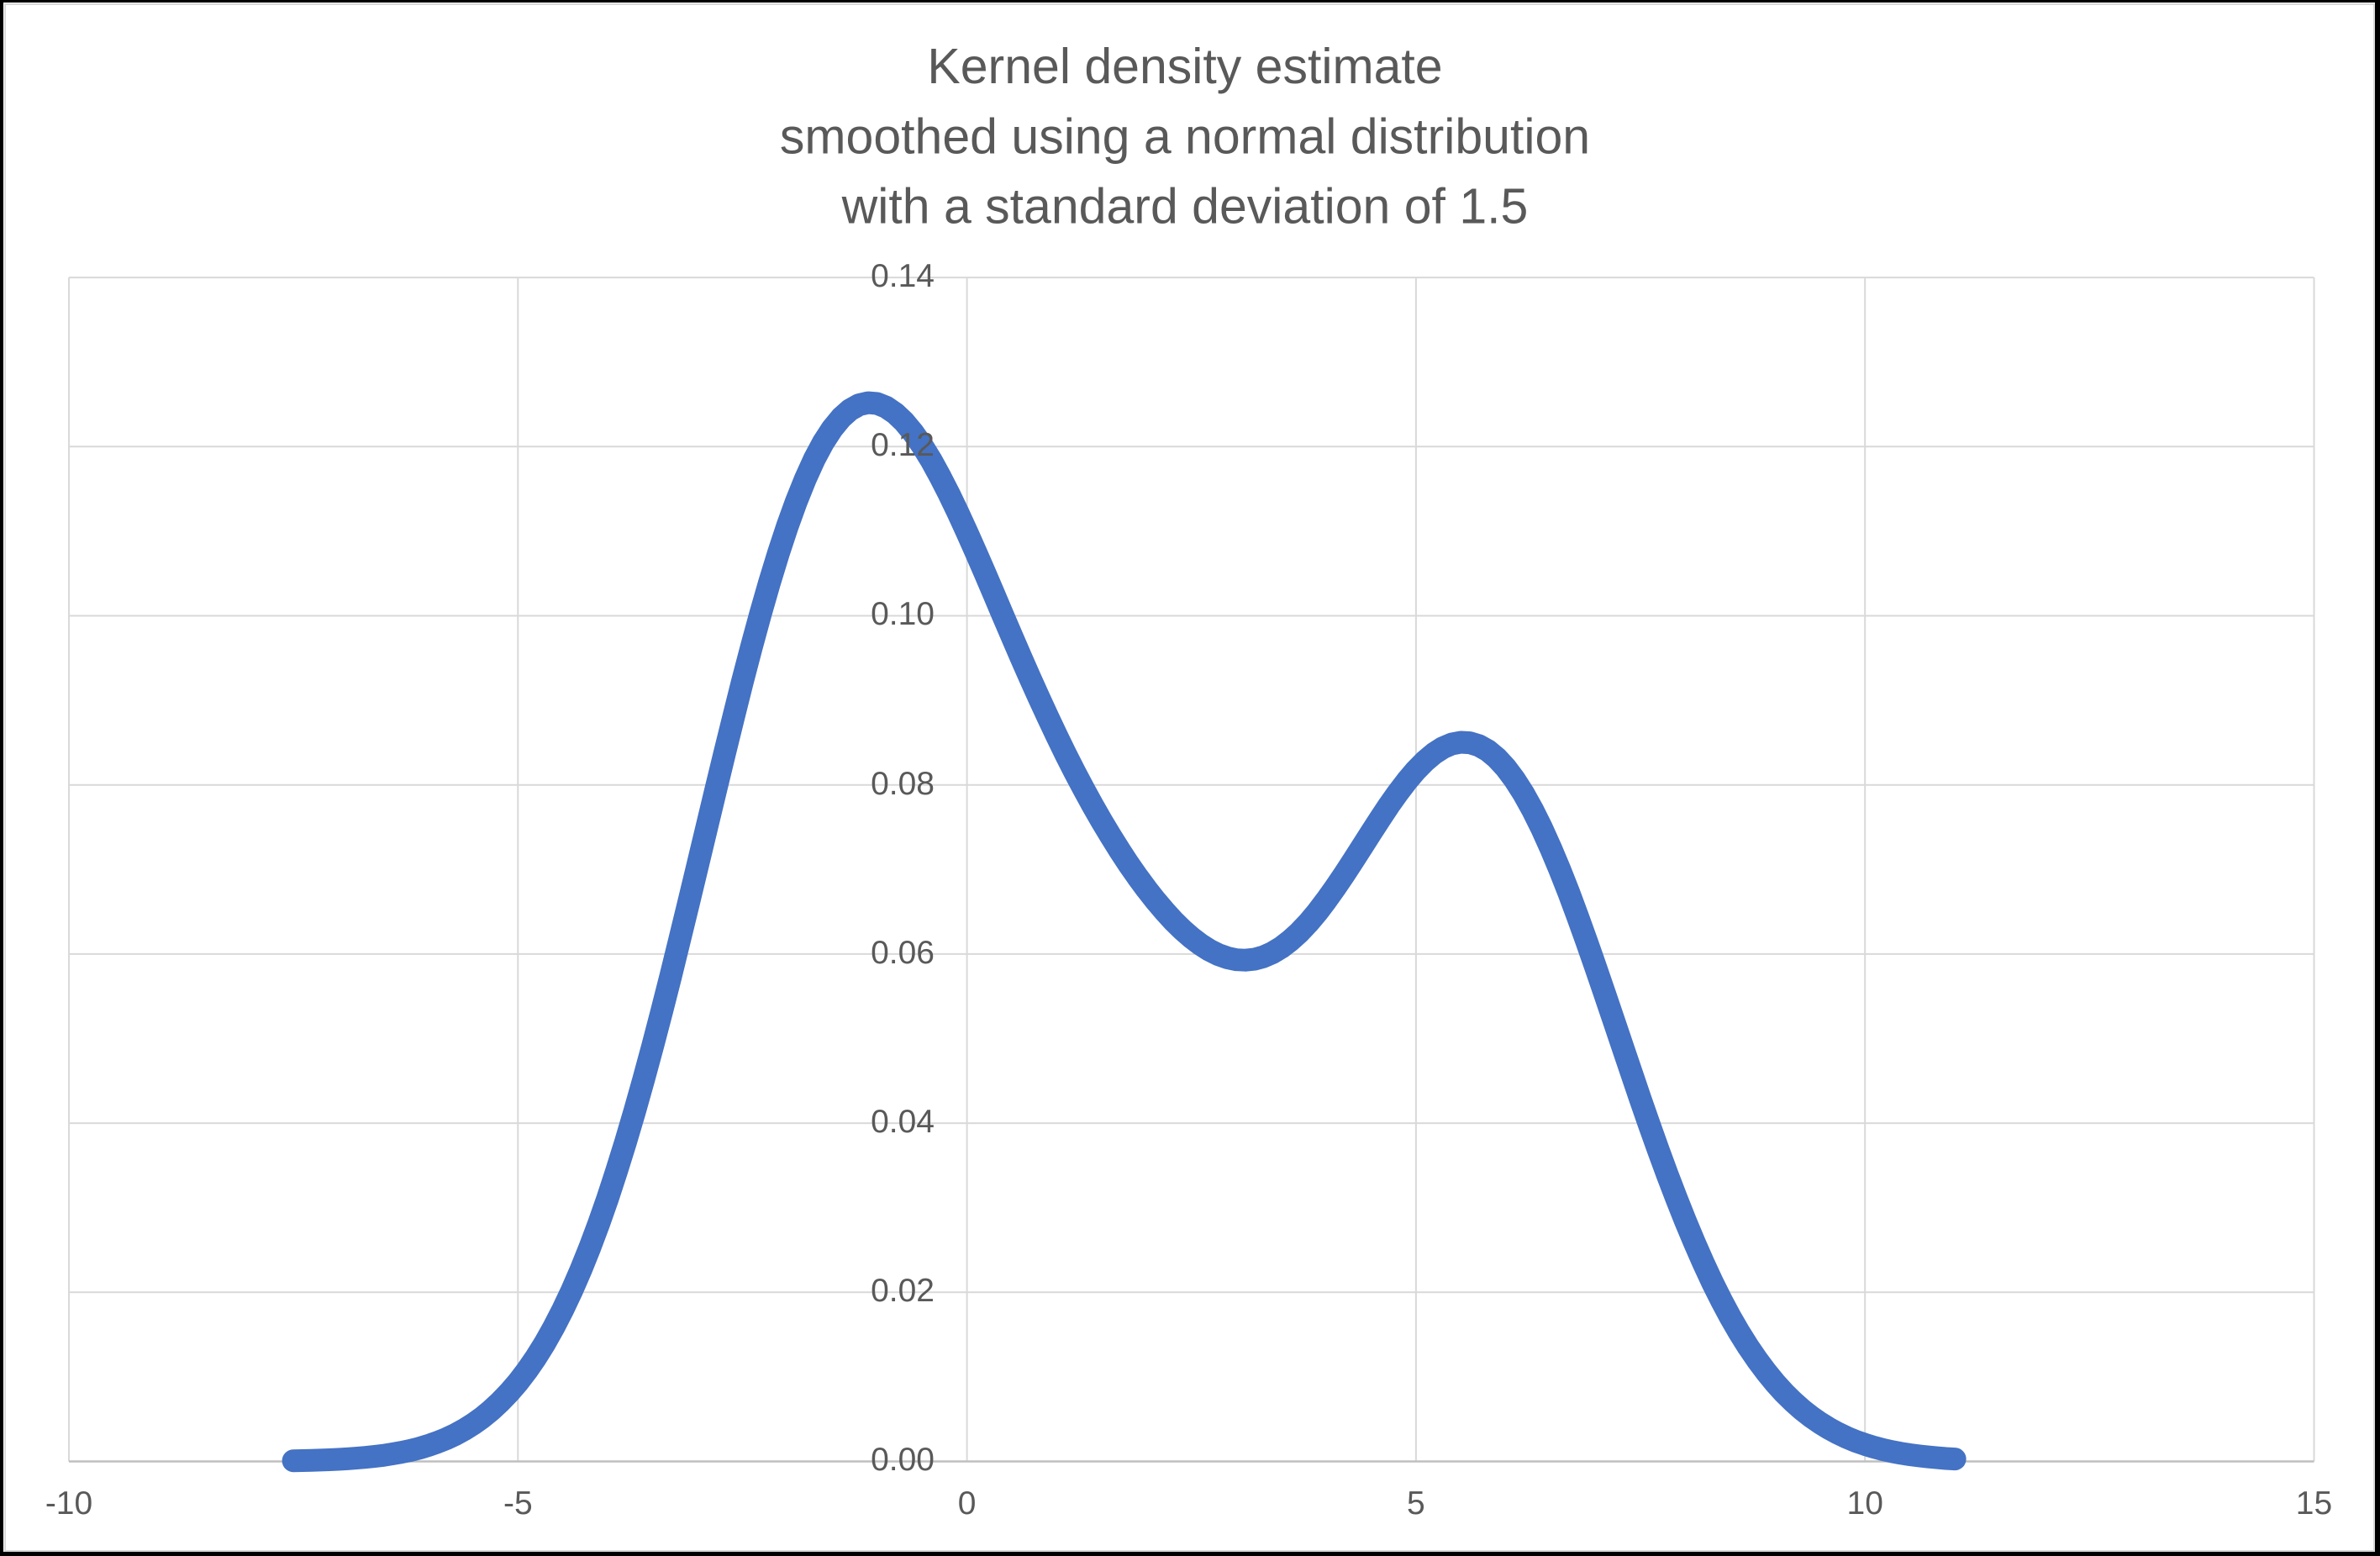 This screenshot has height=1556, width=2380. What do you see at coordinates (1185, 137) in the screenshot?
I see `svg-text:smoothed using a normal distri: smoothed using a normal distribution` at bounding box center [1185, 137].